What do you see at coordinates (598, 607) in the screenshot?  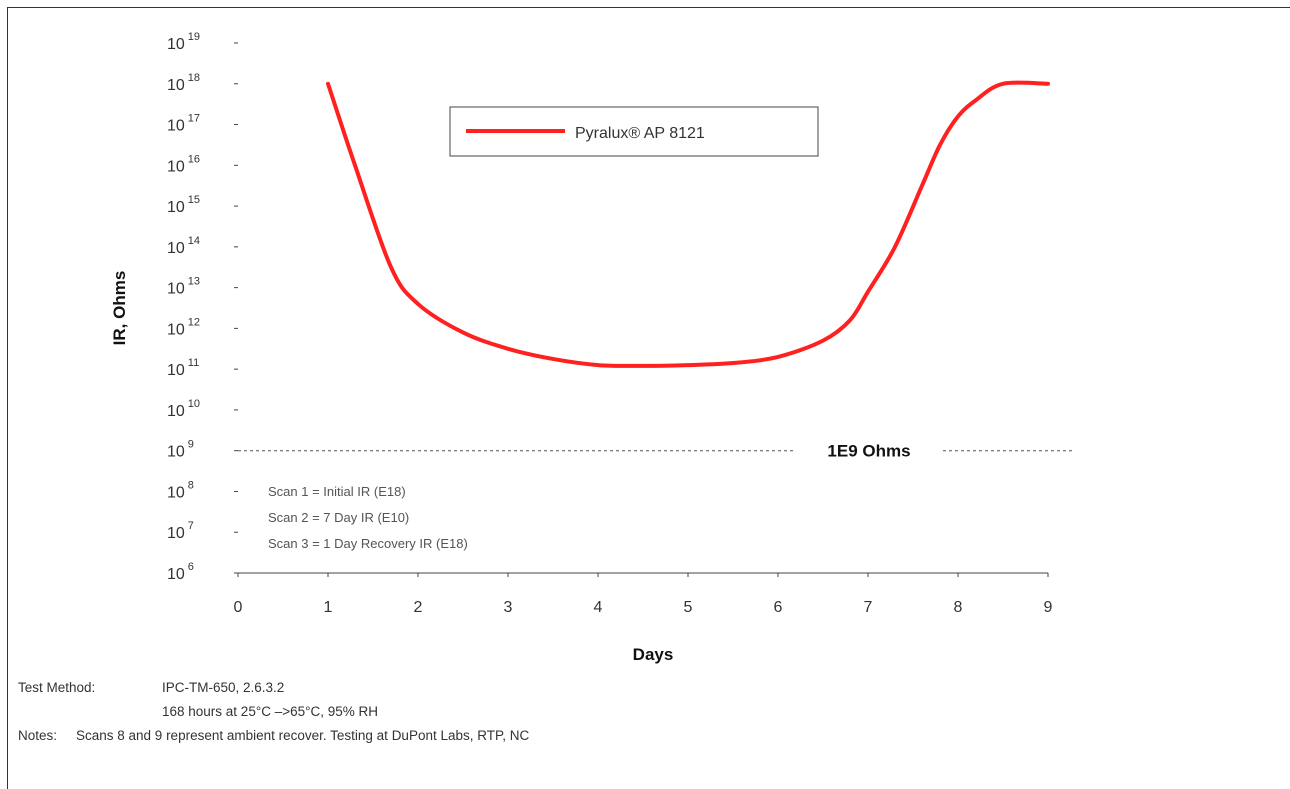 I see `x-tick-label: 4` at bounding box center [598, 607].